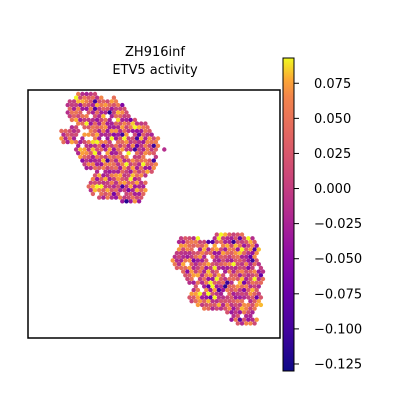 Image resolution: width=400 pixels, height=400 pixels. What do you see at coordinates (332, 84) in the screenshot?
I see `colorbar-tick-label: 0.075` at bounding box center [332, 84].